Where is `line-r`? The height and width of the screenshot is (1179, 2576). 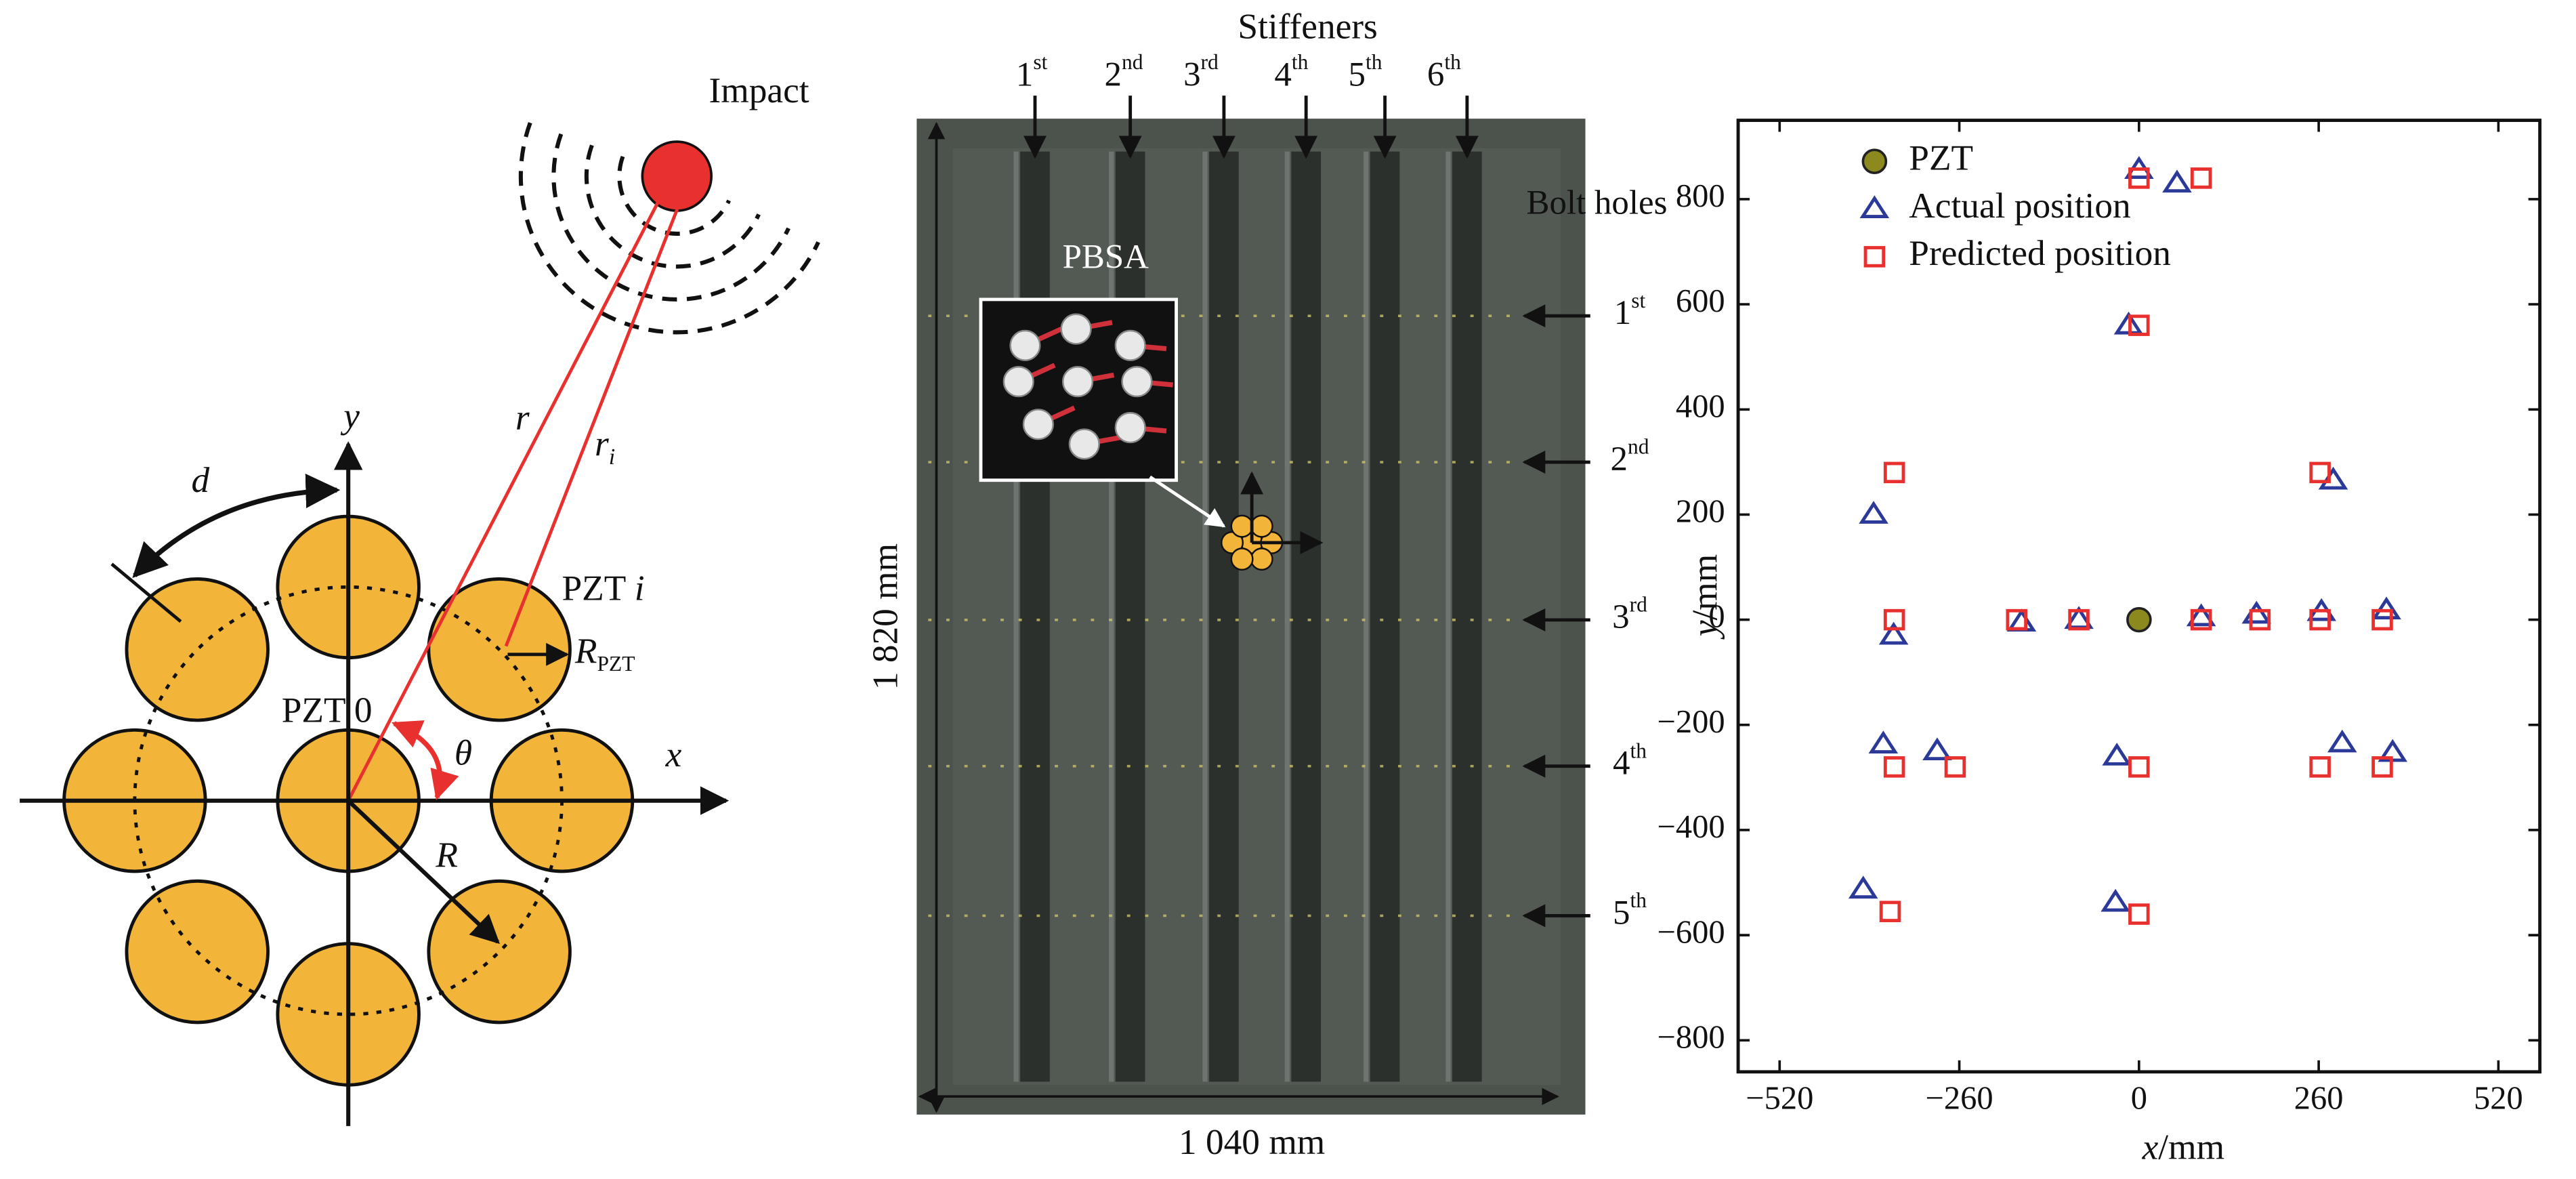 line-r is located at coordinates (505, 499).